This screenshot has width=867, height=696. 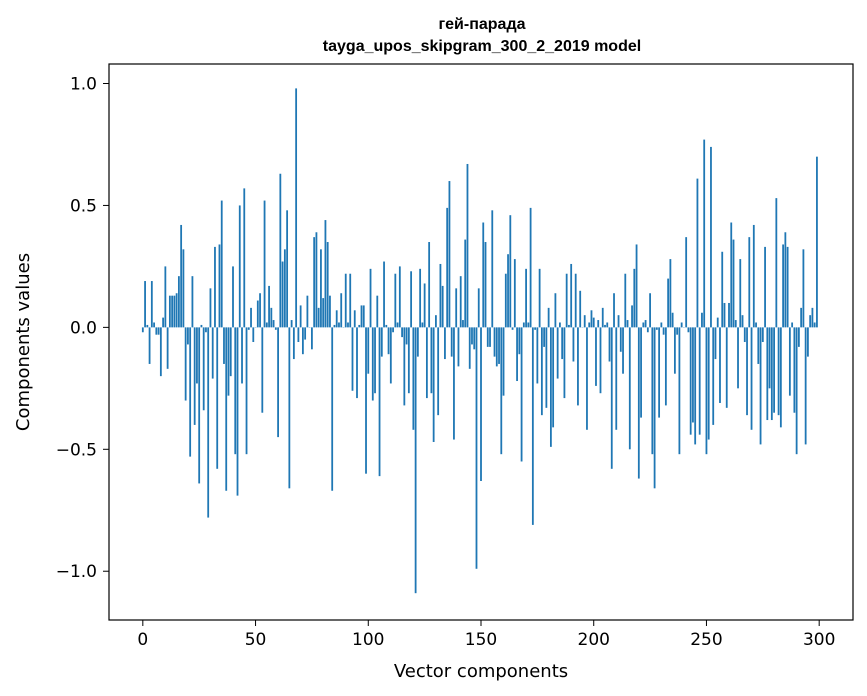 What do you see at coordinates (486, 635) in the screenshot?
I see `x-axis-ticks: 0 50 100 150 200 250 300` at bounding box center [486, 635].